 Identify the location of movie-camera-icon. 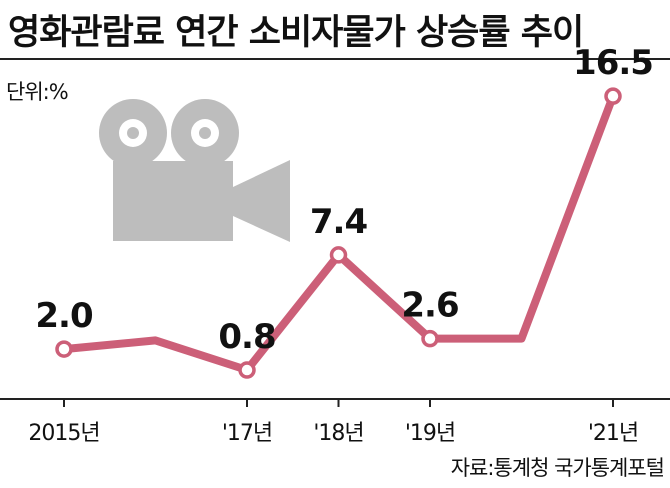
(194, 170).